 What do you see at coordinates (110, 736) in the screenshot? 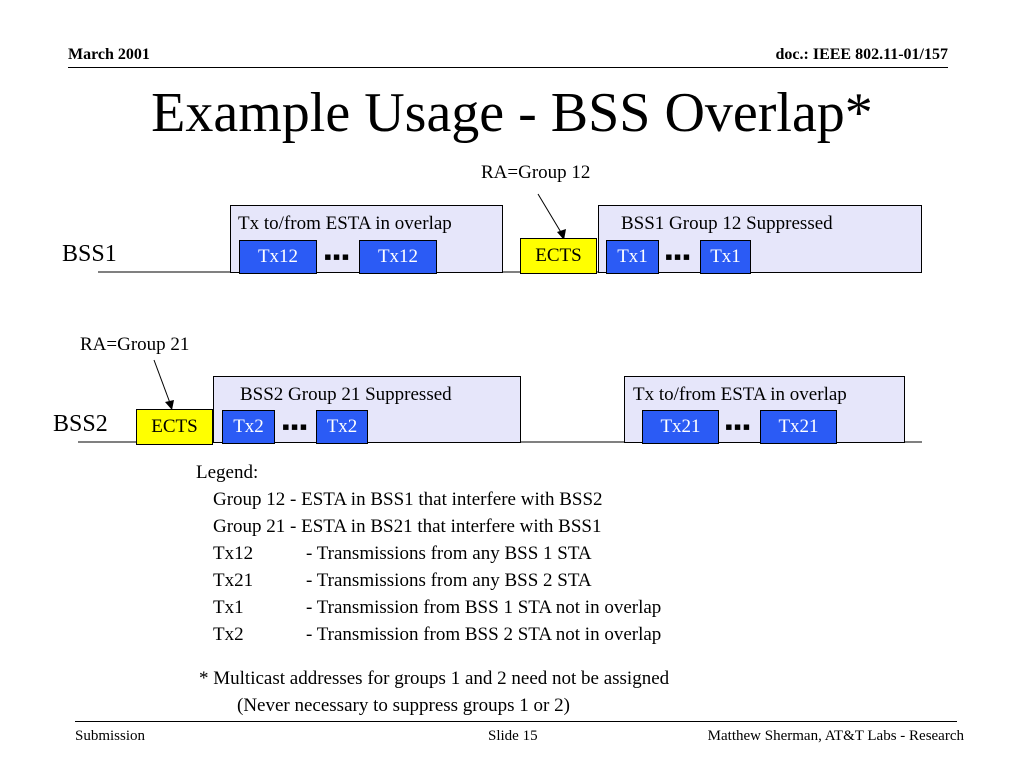
I see `footer-submission: Submission` at bounding box center [110, 736].